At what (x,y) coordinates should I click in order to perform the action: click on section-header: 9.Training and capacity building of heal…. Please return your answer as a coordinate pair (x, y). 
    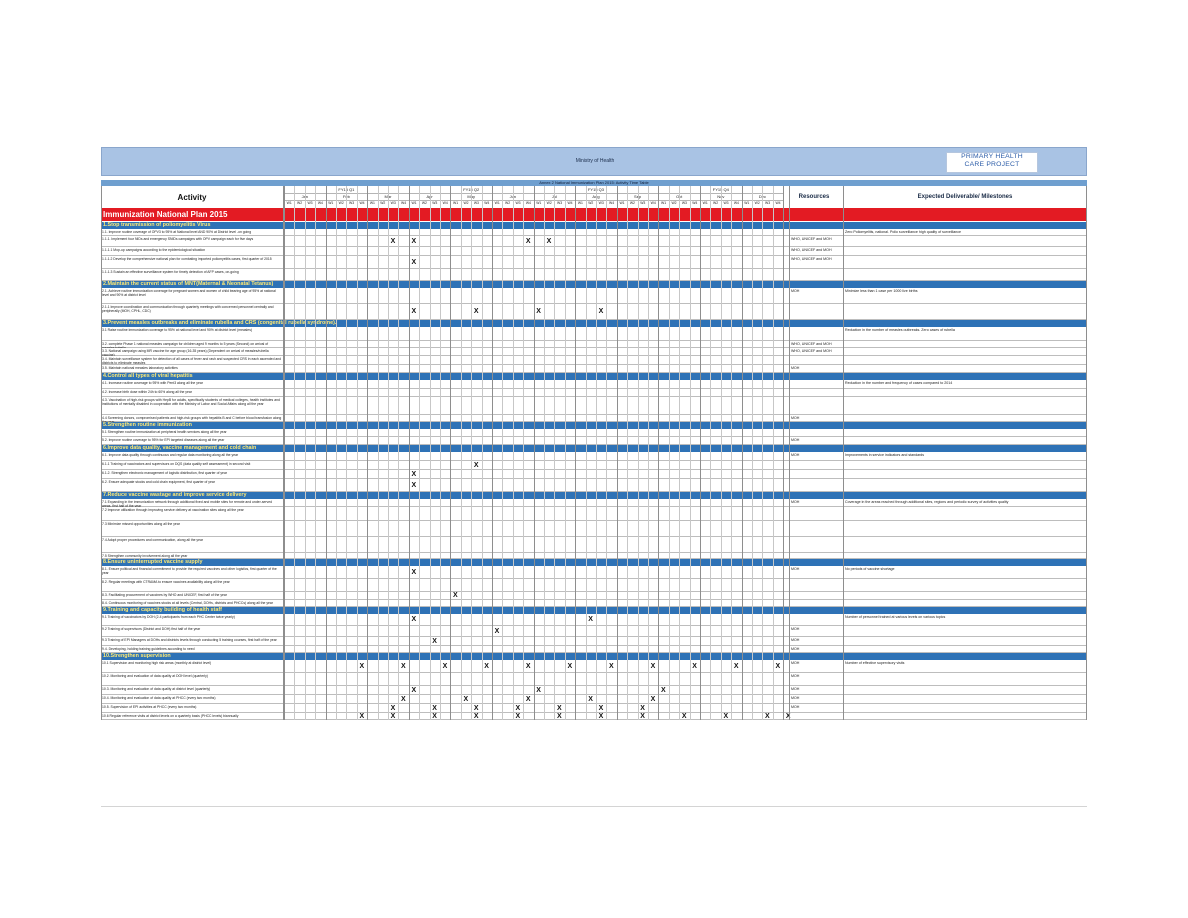
    Looking at the image, I should click on (594, 610).